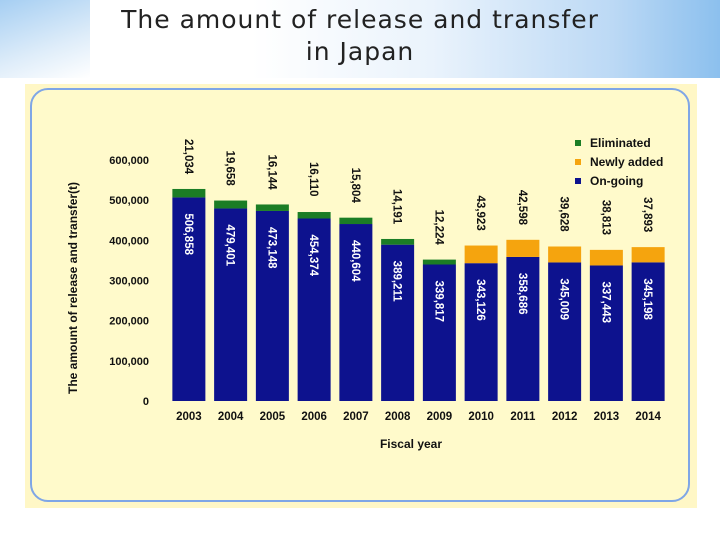 The height and width of the screenshot is (540, 720). Describe the element at coordinates (189, 417) in the screenshot. I see `x-tick-label: 2003` at that location.